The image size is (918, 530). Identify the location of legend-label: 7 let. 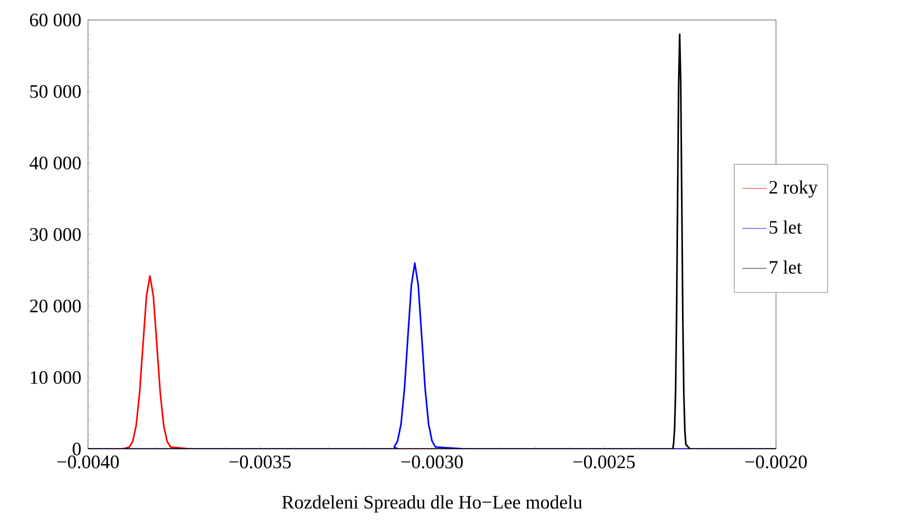
(786, 267).